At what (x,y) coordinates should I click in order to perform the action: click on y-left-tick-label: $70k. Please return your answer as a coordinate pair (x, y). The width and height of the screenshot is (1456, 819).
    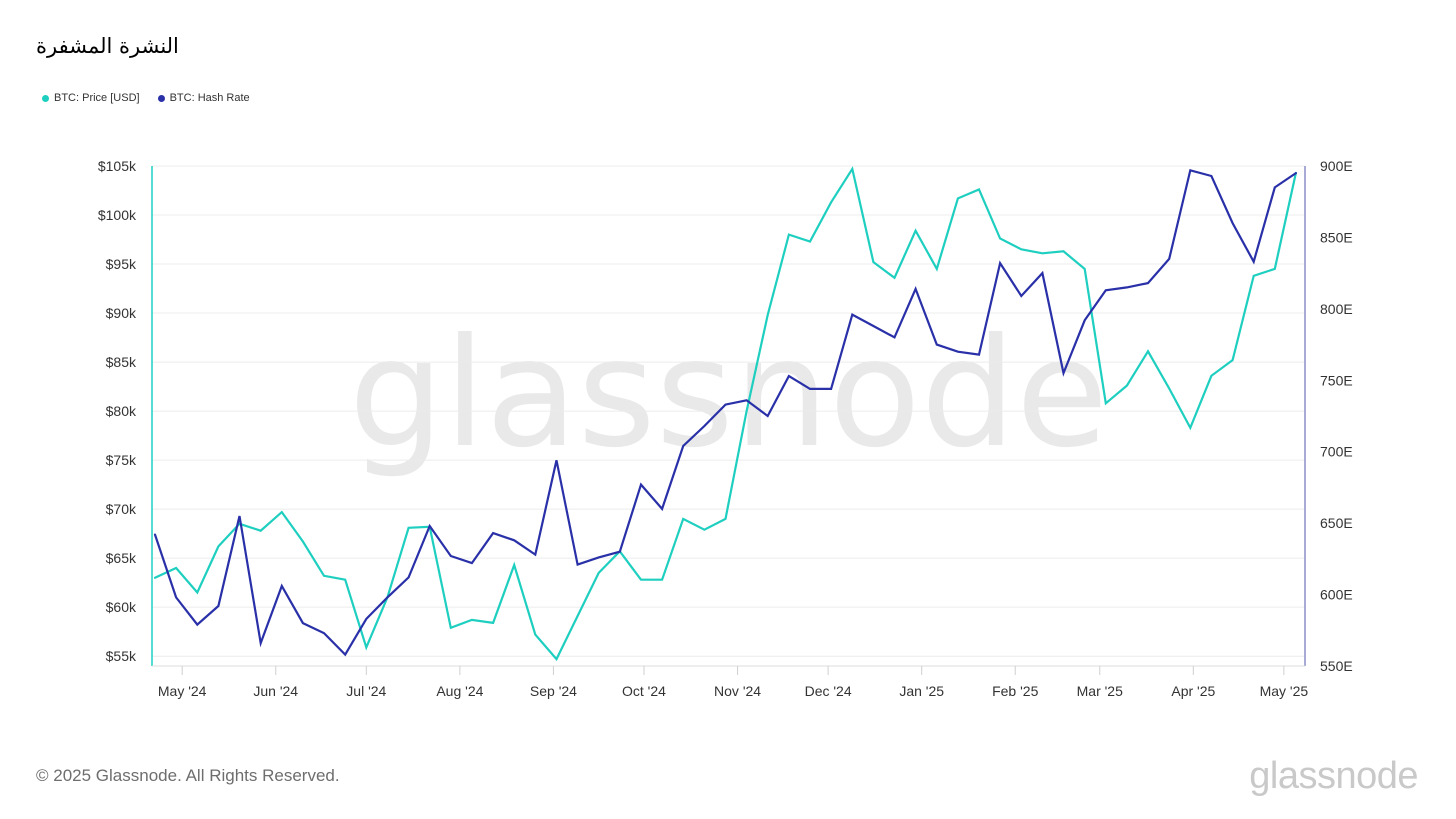
    Looking at the image, I should click on (121, 509).